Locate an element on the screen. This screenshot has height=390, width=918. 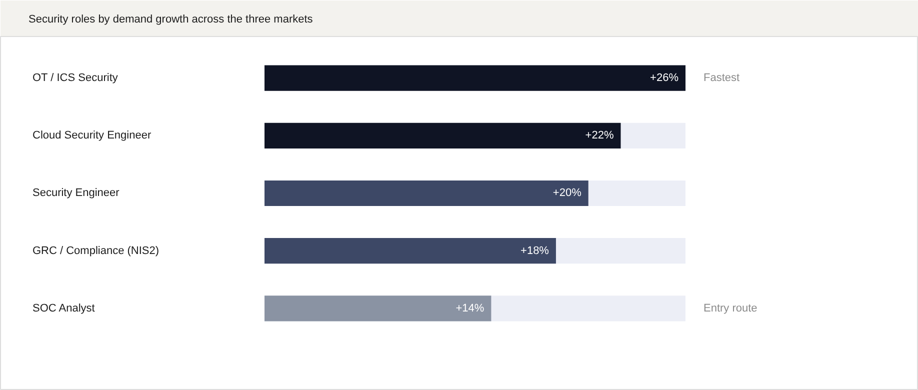
text: Fastest is located at coordinates (722, 78).